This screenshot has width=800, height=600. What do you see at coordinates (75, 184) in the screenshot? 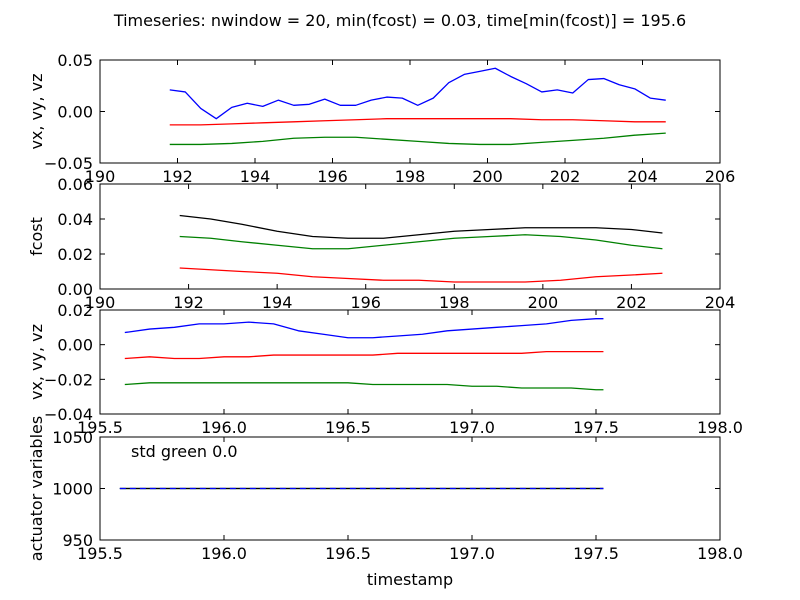
I see `y-tick-label: 0.06` at bounding box center [75, 184].